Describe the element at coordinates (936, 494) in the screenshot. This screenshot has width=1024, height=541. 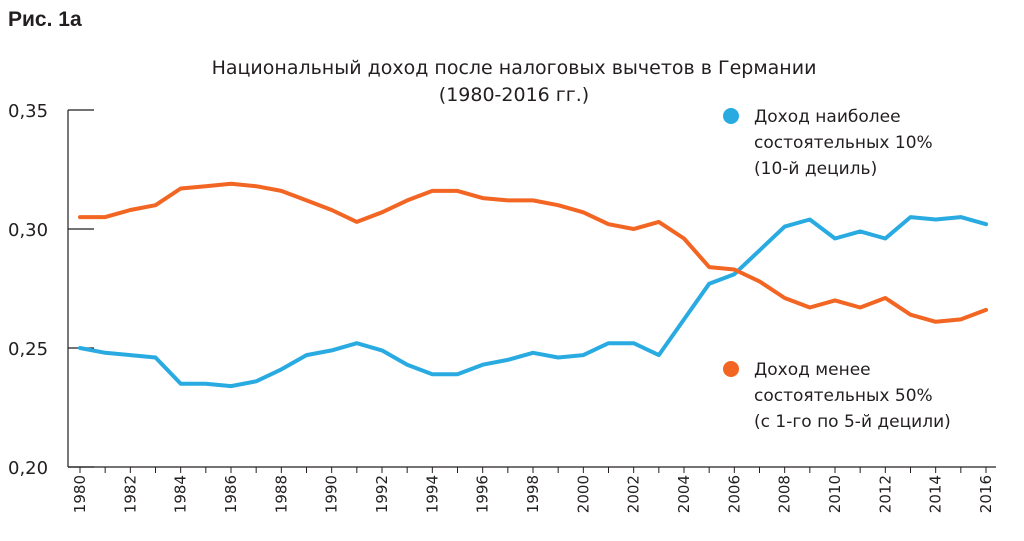
I see `x-tick-label: 2014` at that location.